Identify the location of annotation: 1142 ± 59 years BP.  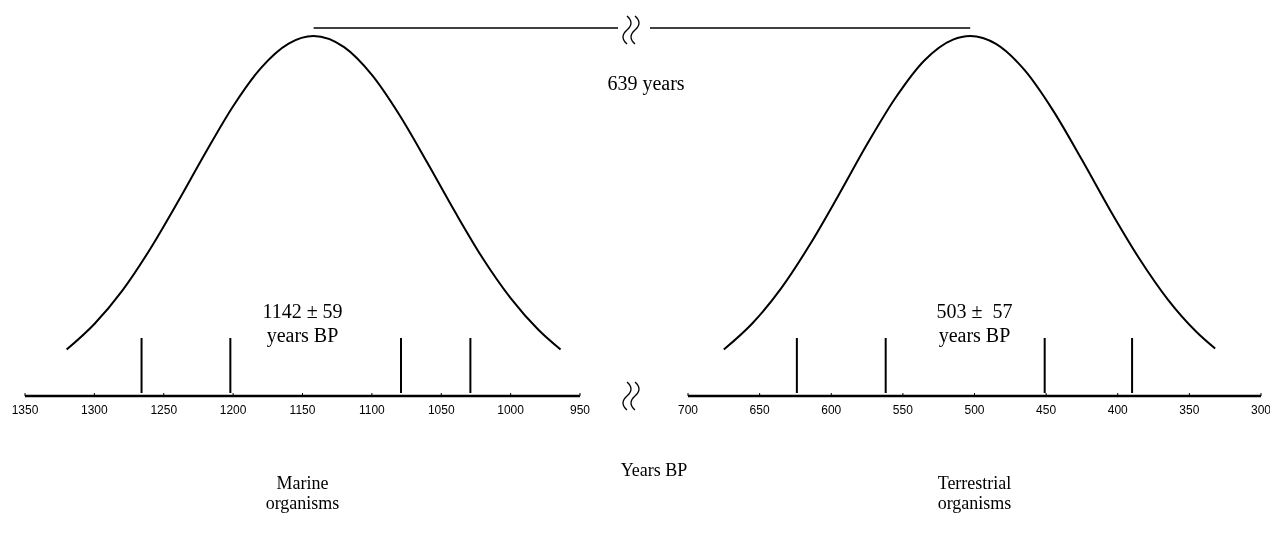
(302, 323).